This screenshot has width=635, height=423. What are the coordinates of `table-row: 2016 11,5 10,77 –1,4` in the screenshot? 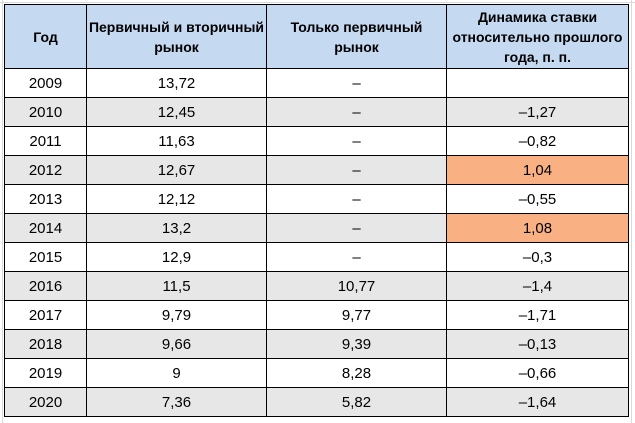 It's located at (316, 286).